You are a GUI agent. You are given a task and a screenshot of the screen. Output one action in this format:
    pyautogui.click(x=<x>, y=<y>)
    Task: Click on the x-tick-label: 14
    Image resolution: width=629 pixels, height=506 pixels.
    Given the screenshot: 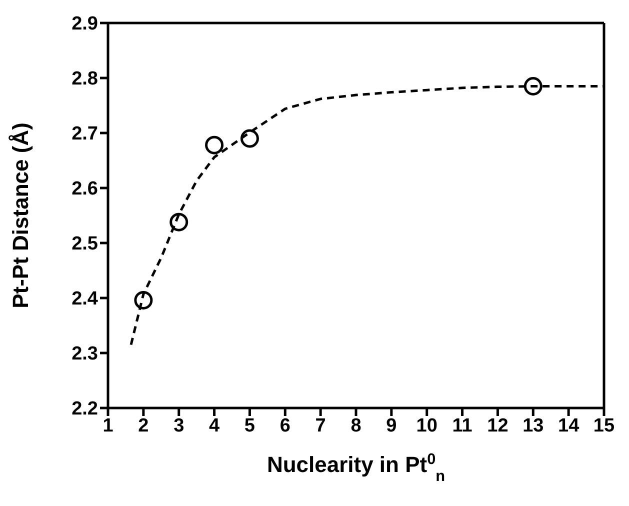 What is the action you would take?
    pyautogui.click(x=569, y=425)
    